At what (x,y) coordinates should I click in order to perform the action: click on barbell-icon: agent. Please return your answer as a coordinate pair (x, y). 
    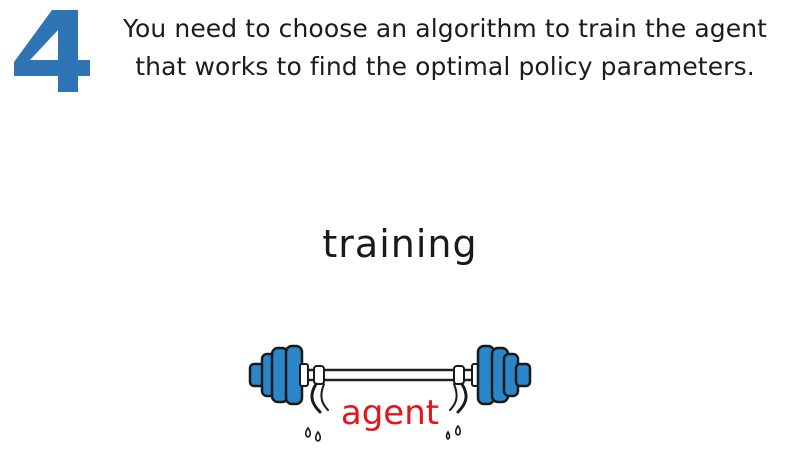
    Looking at the image, I should click on (390, 393).